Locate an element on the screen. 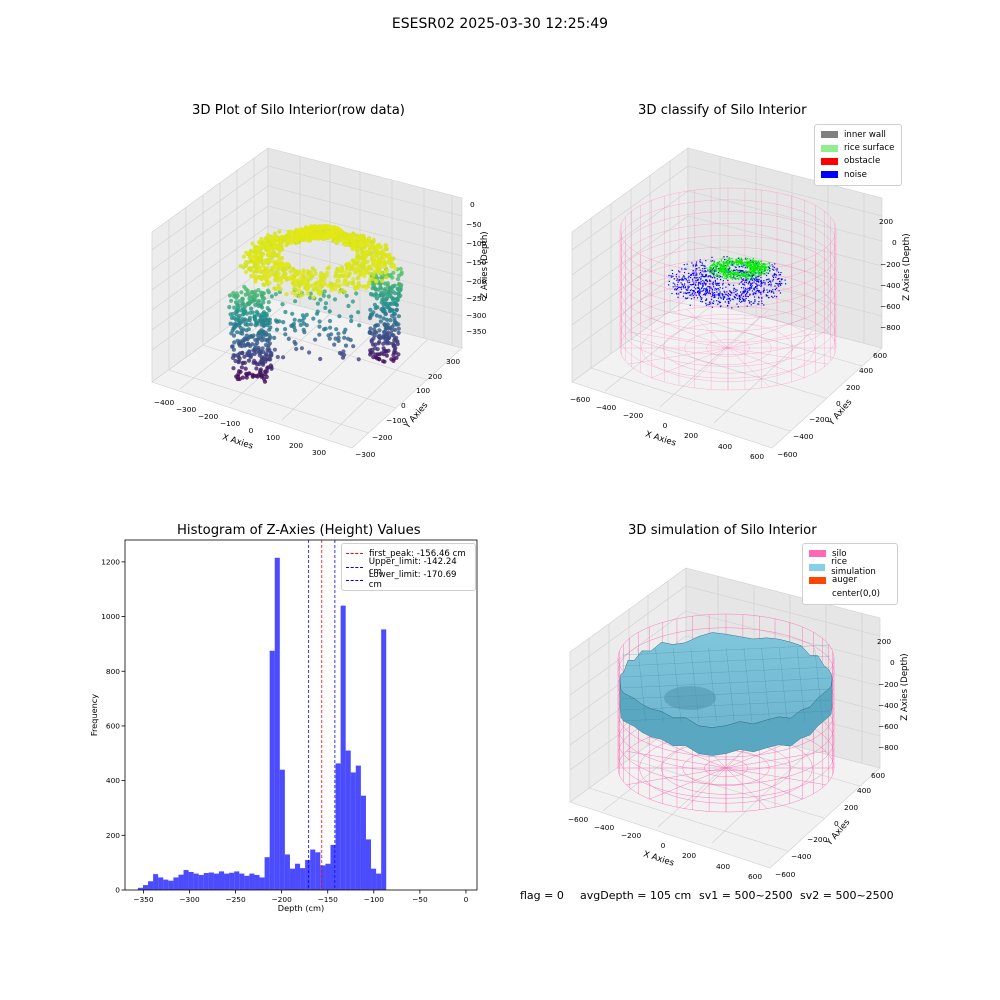 The width and height of the screenshot is (1000, 1000). classify-x-tick: −400 is located at coordinates (606, 407).